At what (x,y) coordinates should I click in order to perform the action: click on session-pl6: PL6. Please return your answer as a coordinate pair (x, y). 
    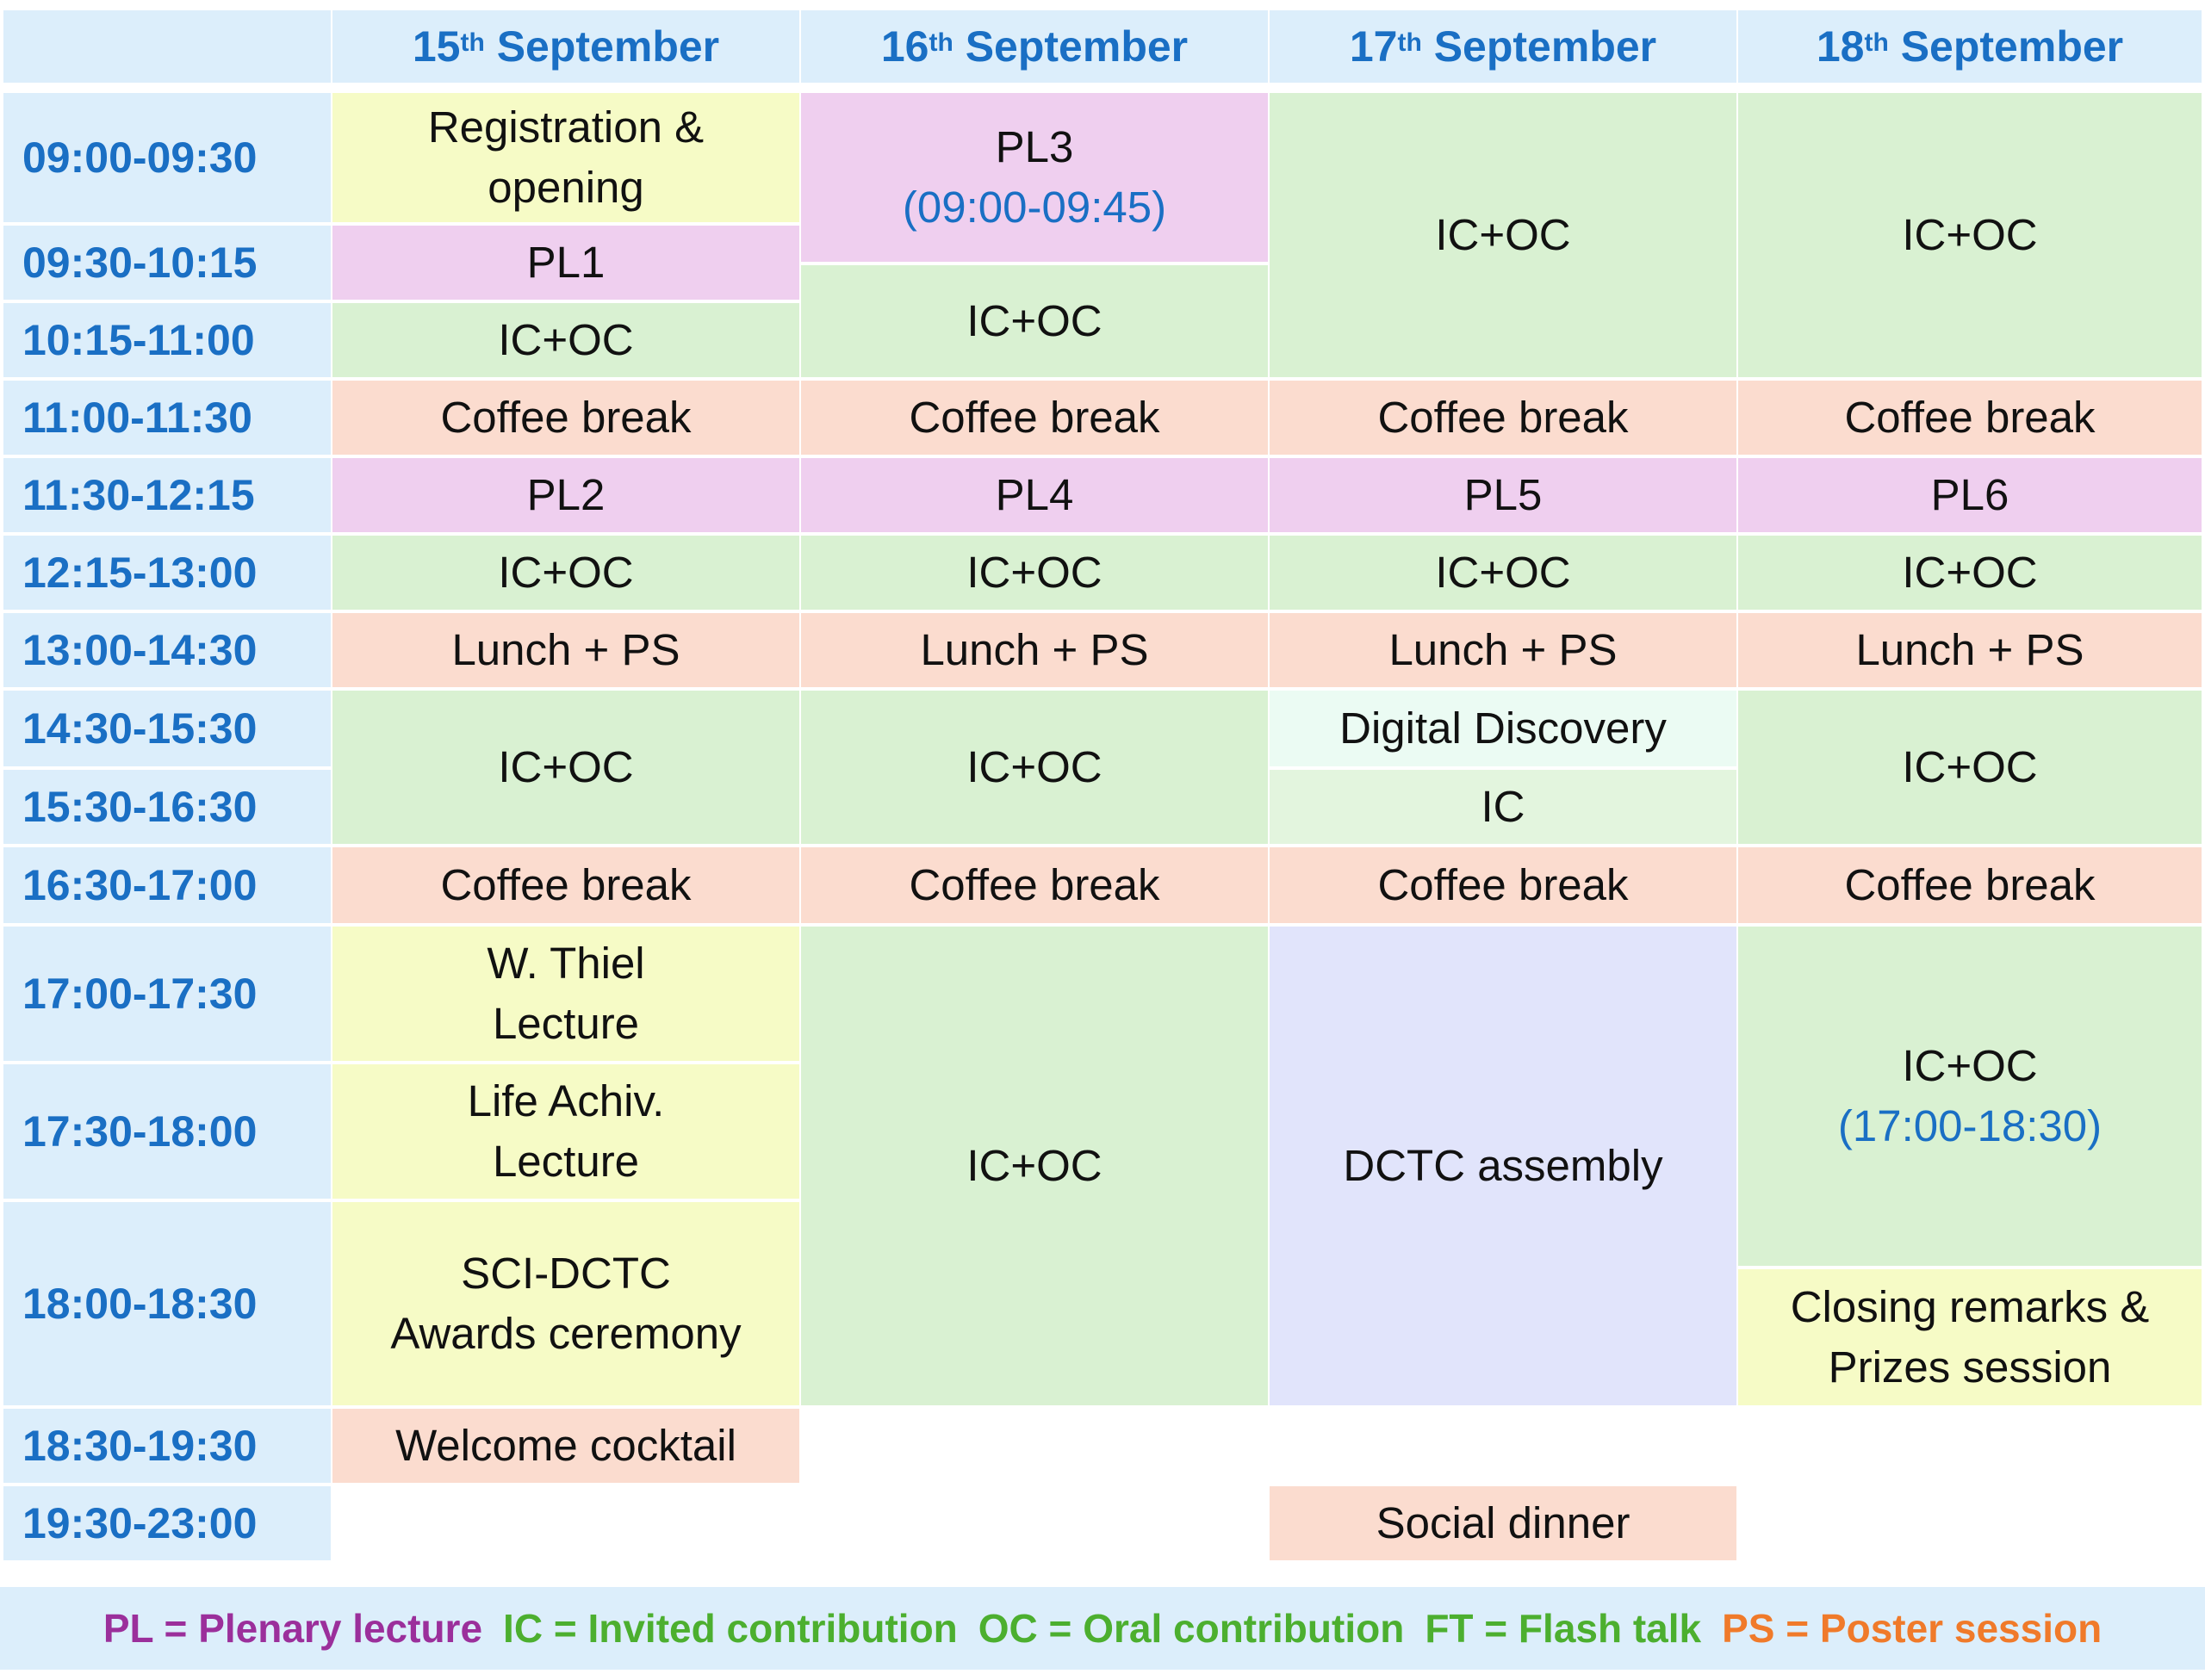
    Looking at the image, I should click on (1970, 495).